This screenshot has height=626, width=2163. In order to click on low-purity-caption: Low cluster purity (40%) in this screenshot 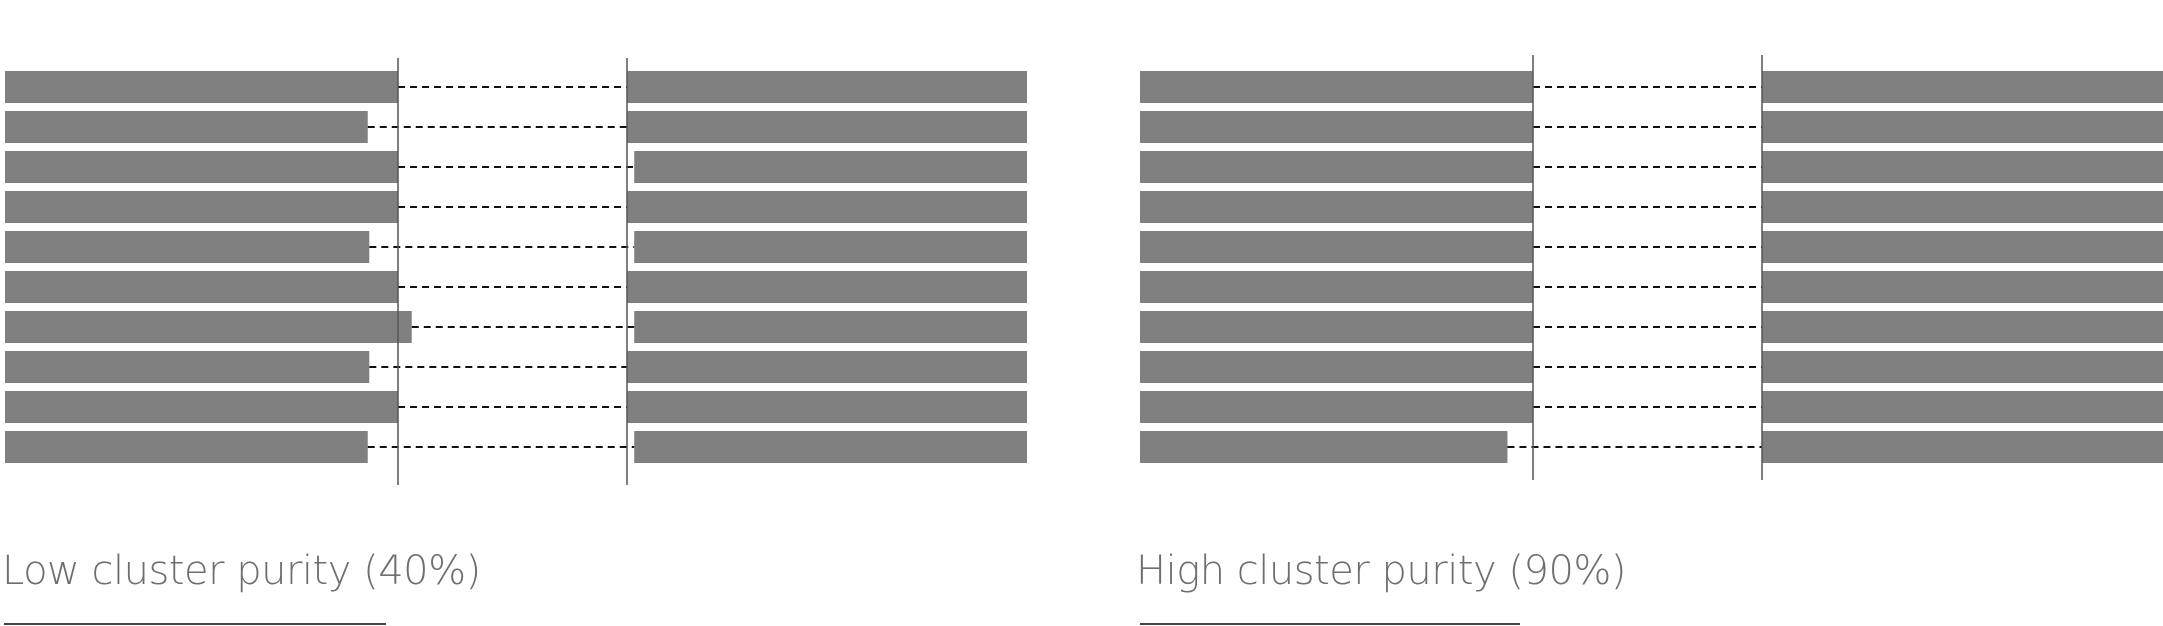, I will do `click(241, 571)`.